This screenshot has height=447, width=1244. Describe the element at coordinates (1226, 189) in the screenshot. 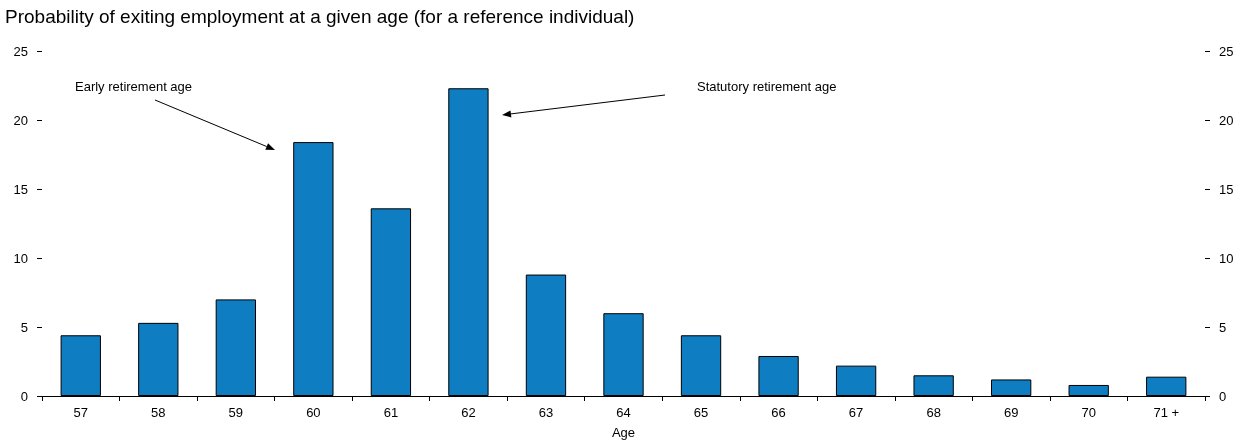

I see `y2-tick-label: 15` at that location.